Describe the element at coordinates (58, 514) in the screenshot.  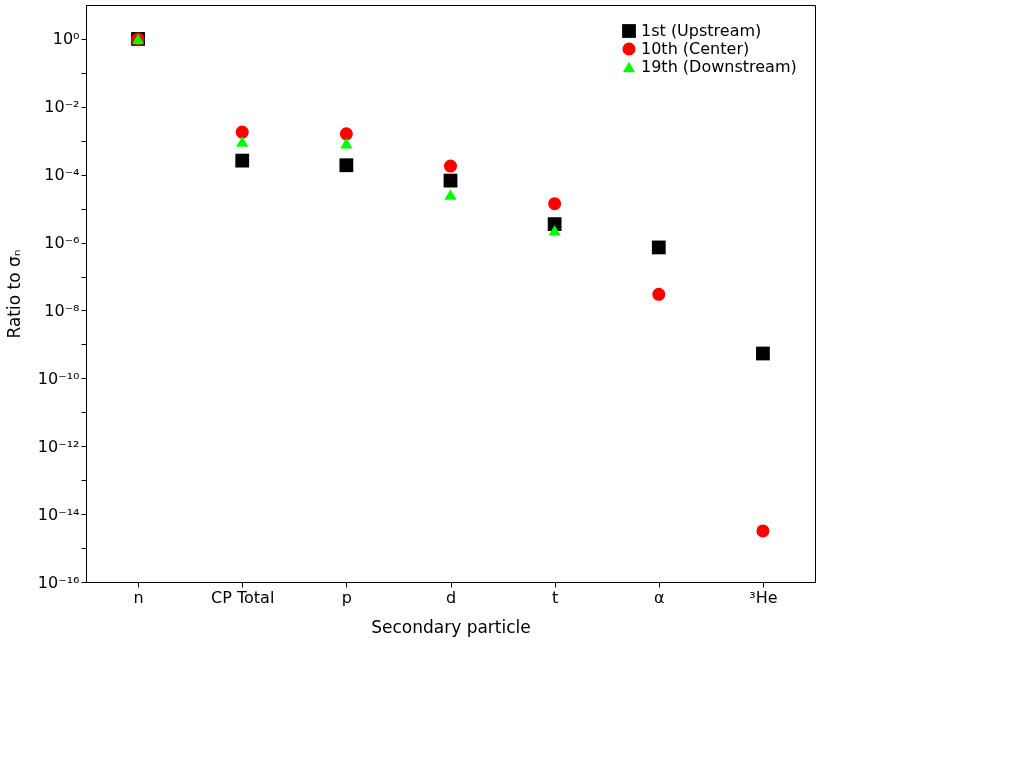
I see `y-tick-label: 10⁻¹⁴` at that location.